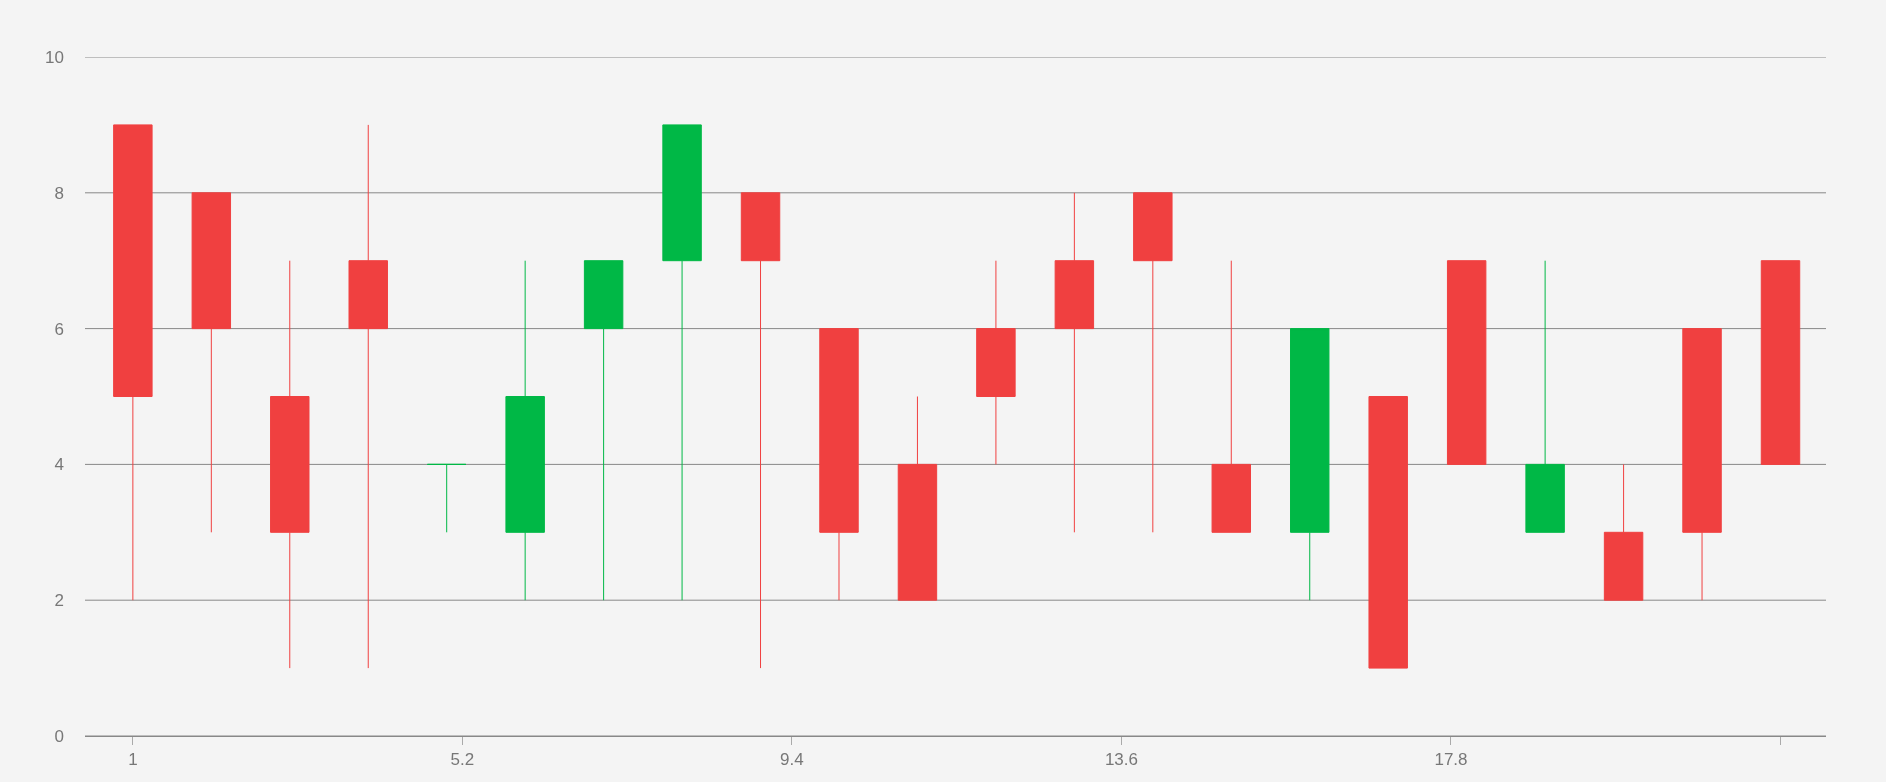 This screenshot has width=1886, height=782. What do you see at coordinates (792, 760) in the screenshot?
I see `x-tick-label: 9.4` at bounding box center [792, 760].